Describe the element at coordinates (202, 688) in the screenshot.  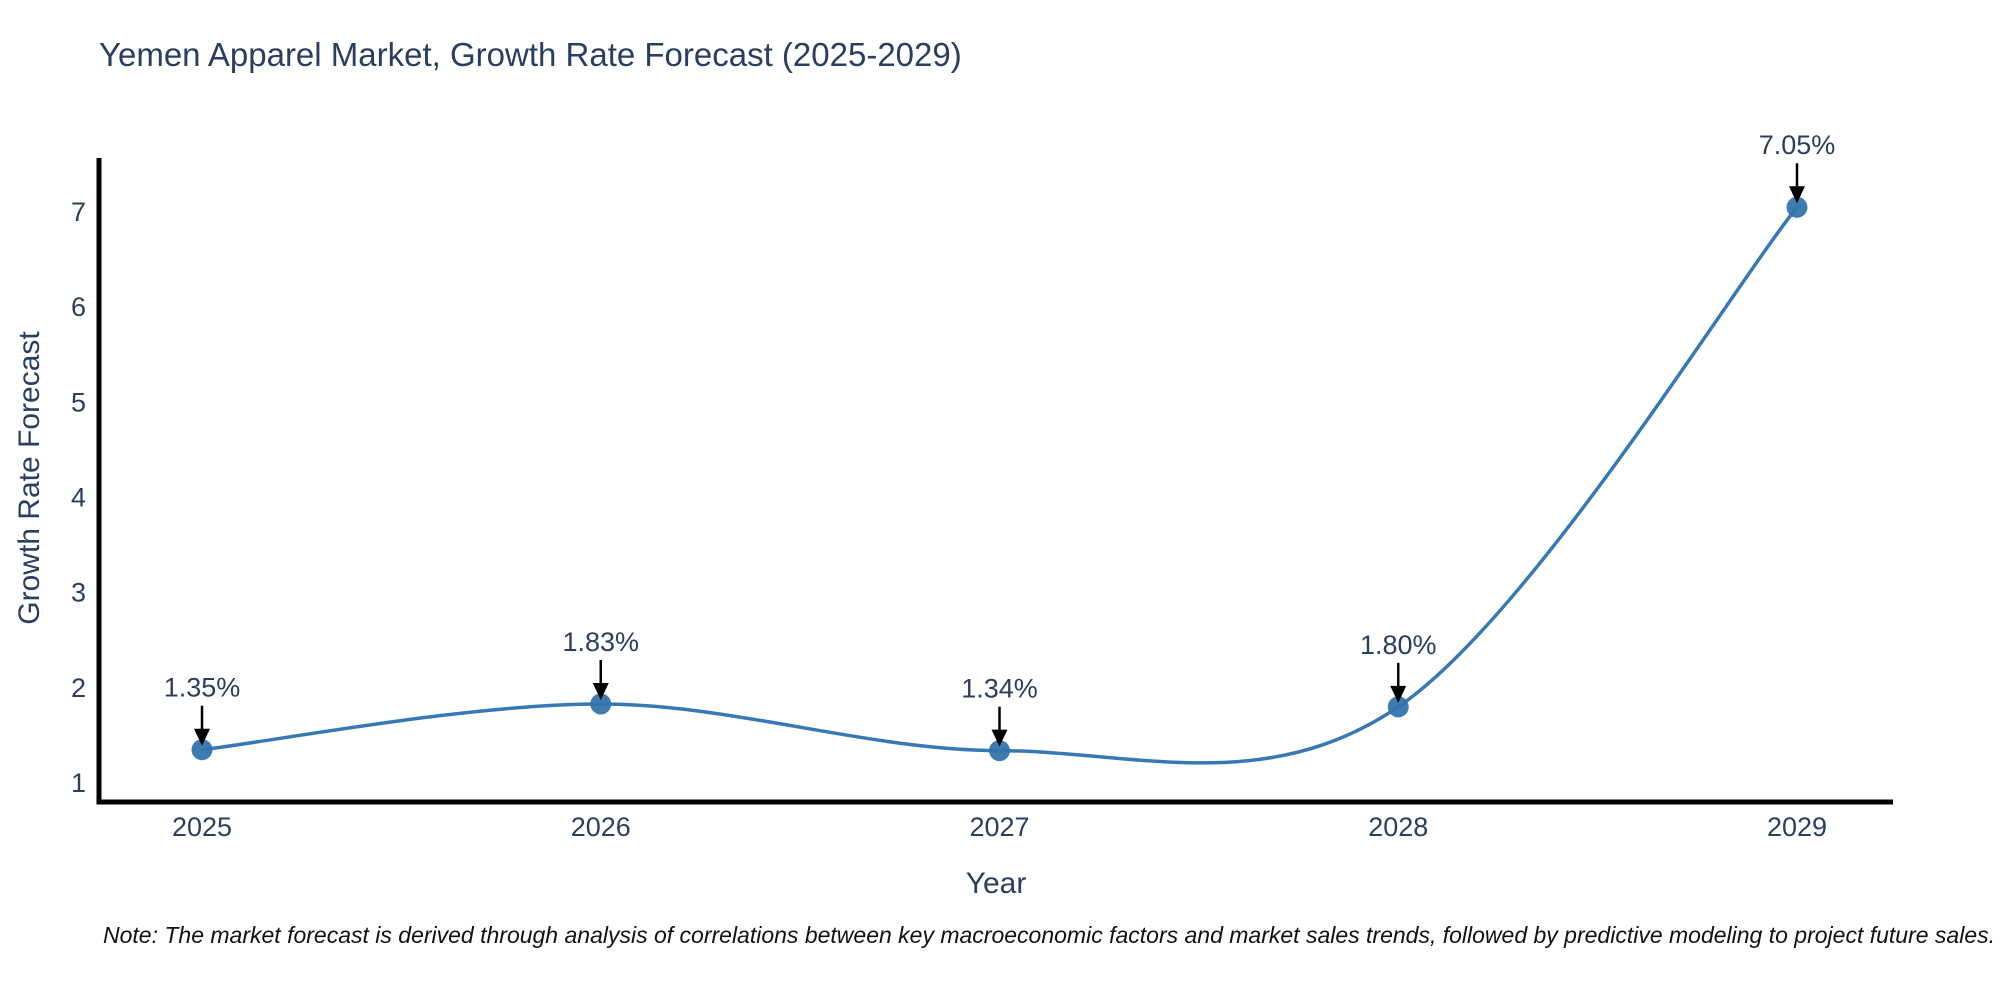
I see `annotation-label: 1.35%` at that location.